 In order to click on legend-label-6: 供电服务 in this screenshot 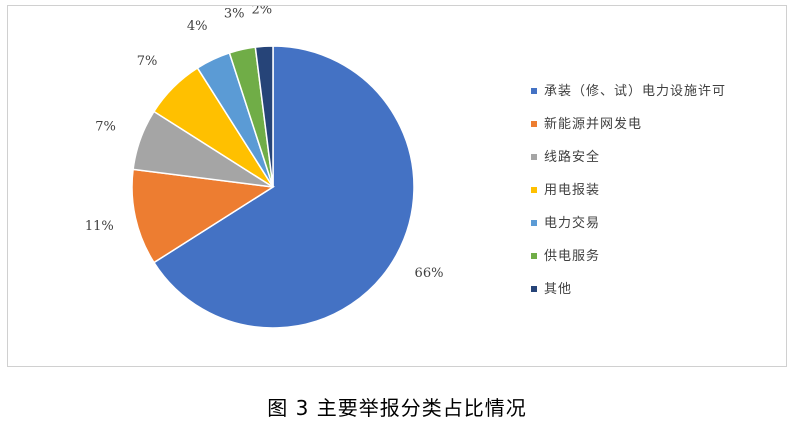, I will do `click(572, 256)`.